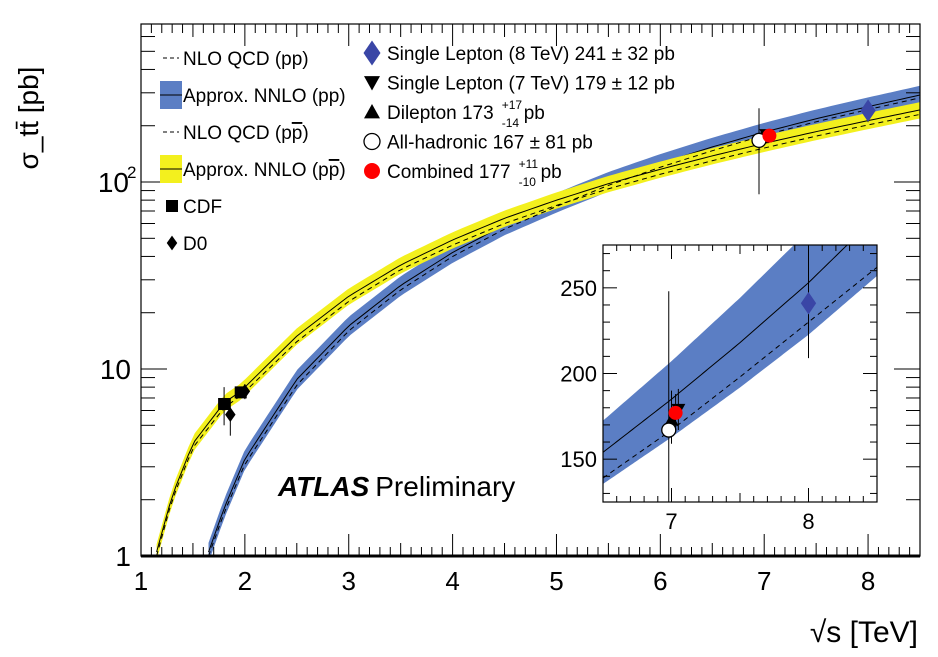 This screenshot has width=938, height=657. I want to click on central-line-Approx. NNLO (pp), so click(725, 349).